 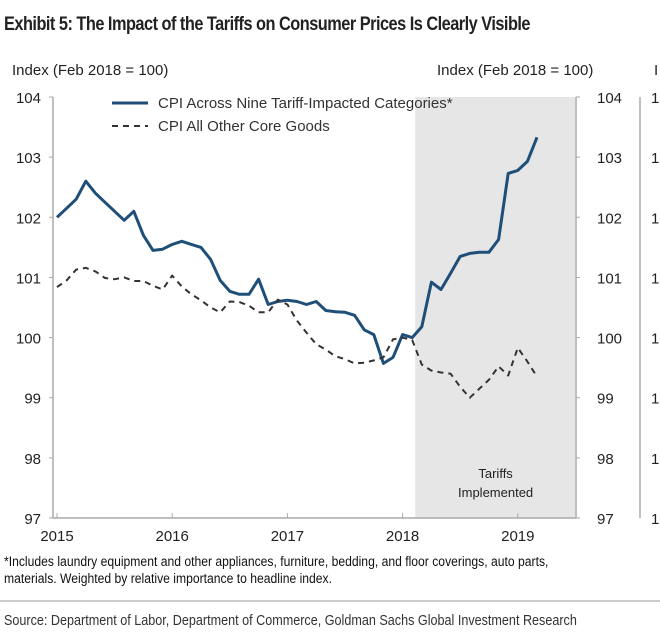 I want to click on left-y-tick-label: 97, so click(x=32, y=519).